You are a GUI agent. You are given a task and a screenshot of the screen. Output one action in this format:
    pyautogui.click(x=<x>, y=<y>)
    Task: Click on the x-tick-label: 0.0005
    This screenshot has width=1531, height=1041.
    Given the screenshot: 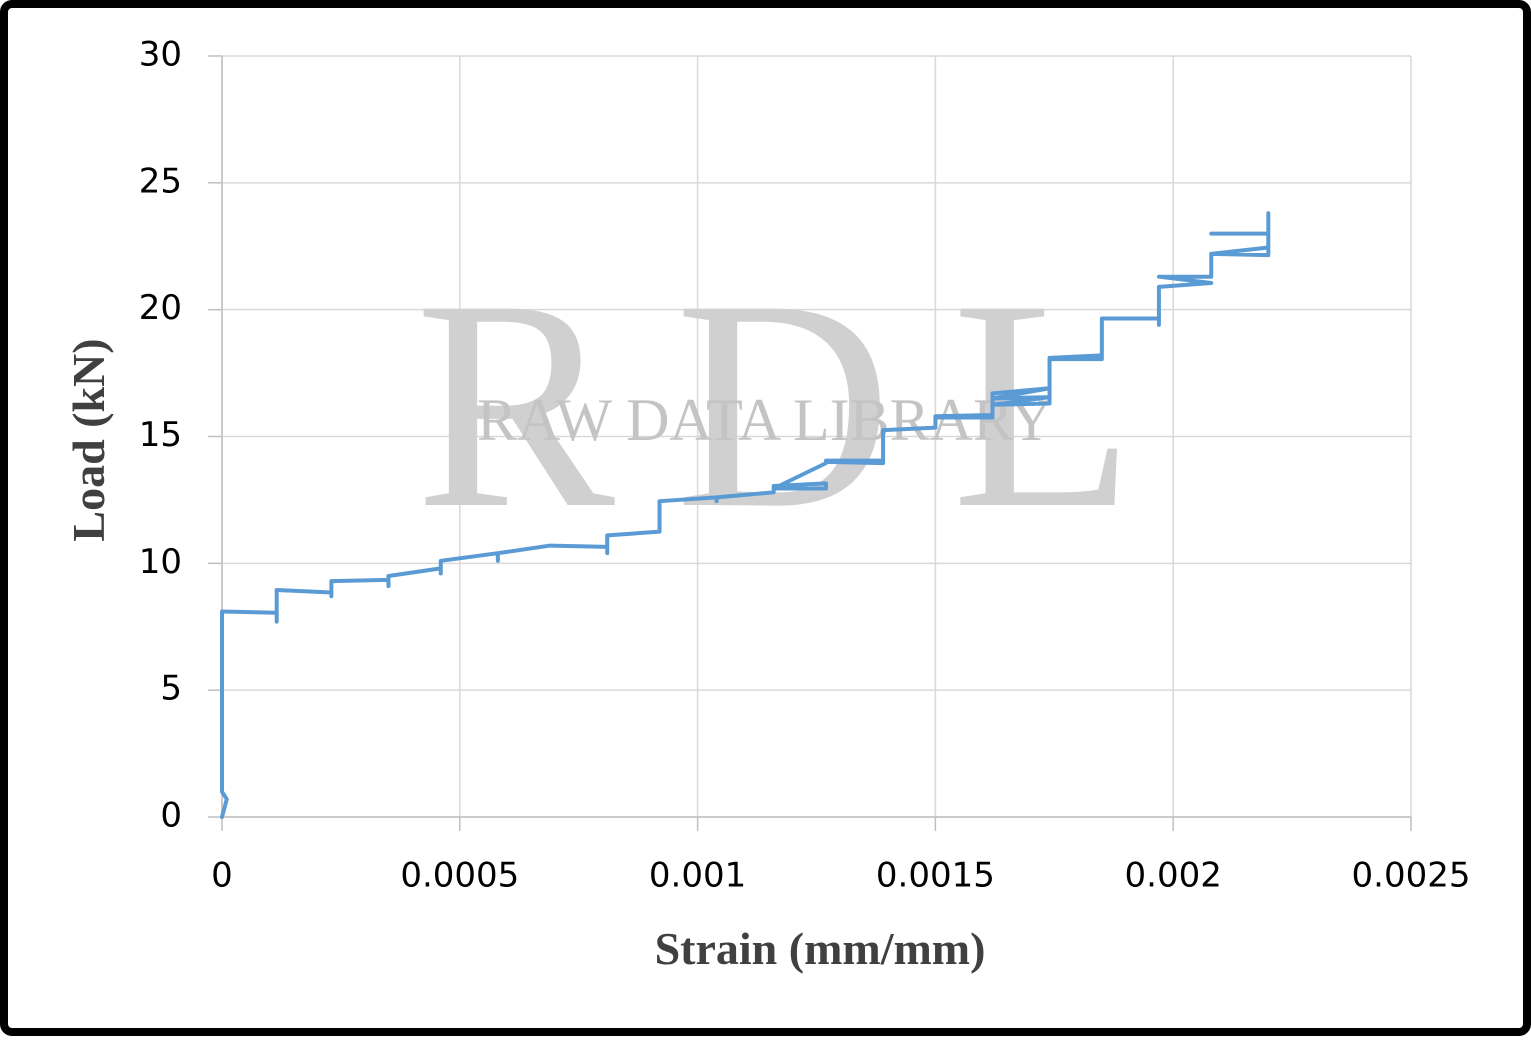 What is the action you would take?
    pyautogui.click(x=459, y=876)
    